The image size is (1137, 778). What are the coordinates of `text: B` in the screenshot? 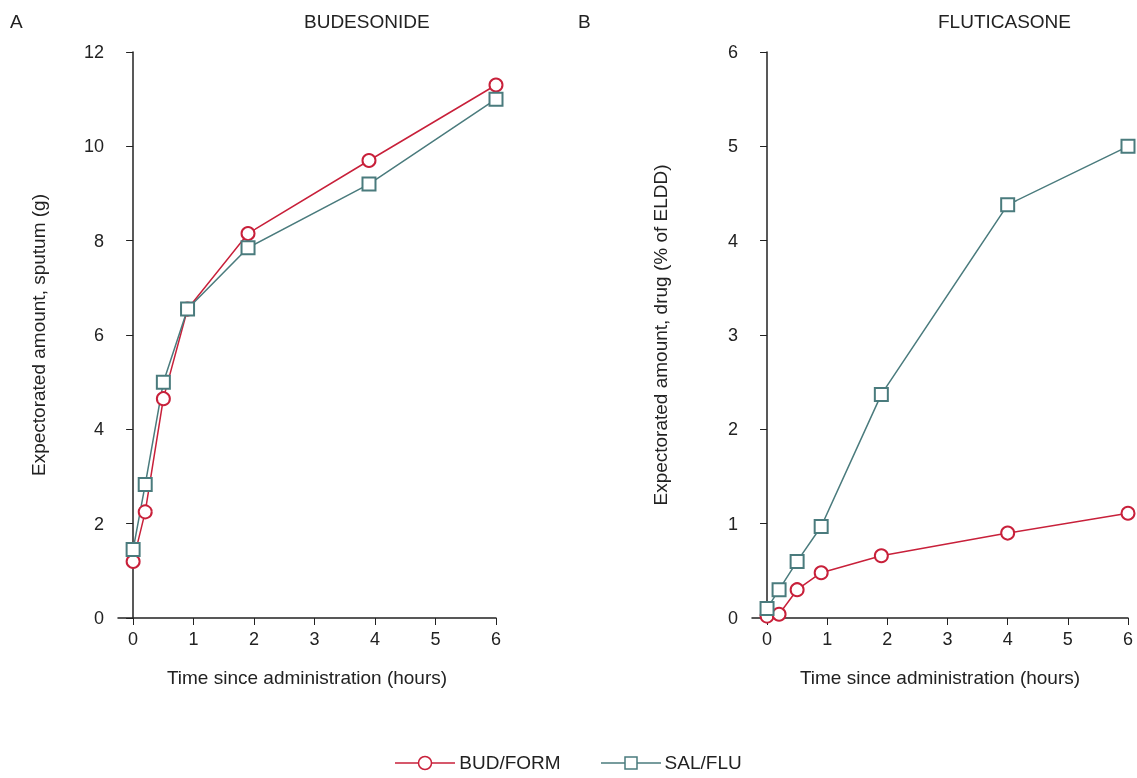 It's located at (584, 21).